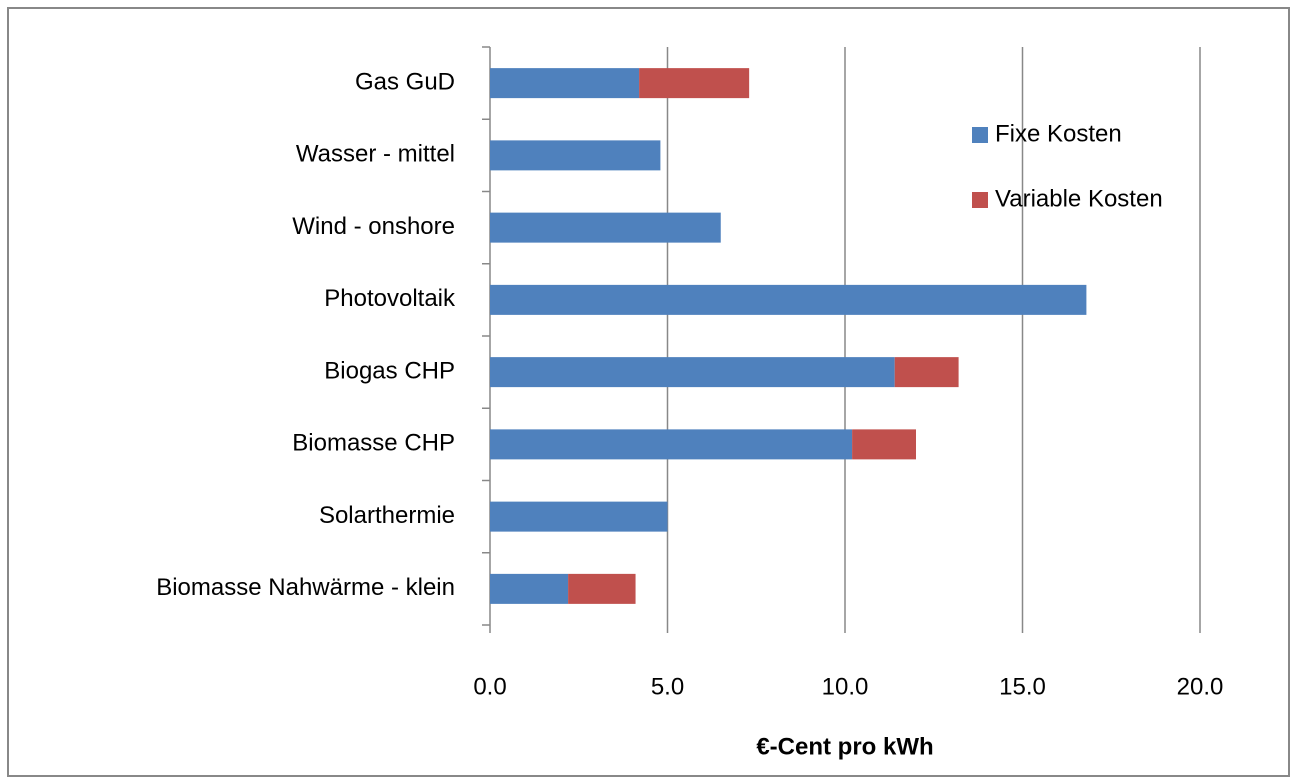 This screenshot has width=1297, height=784. I want to click on y-tick-label: Gas GuD, so click(405, 81).